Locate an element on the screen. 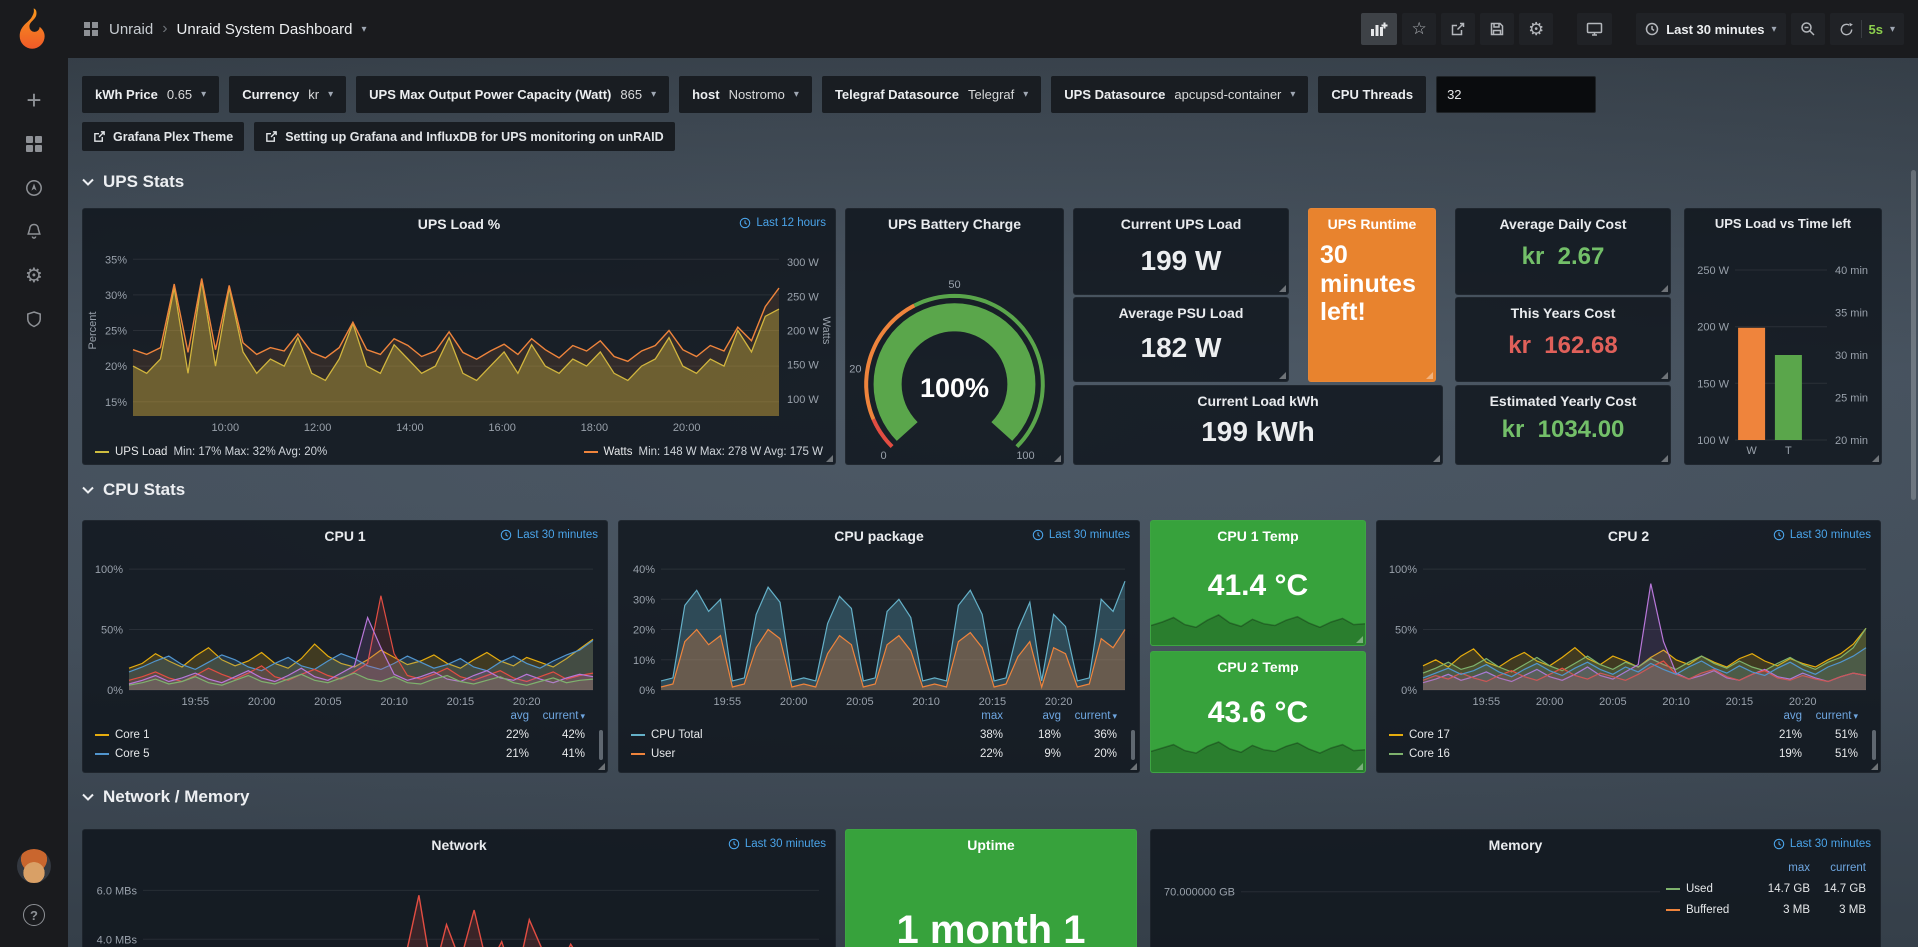 Image resolution: width=1918 pixels, height=947 pixels. dashboard-settings-button: ⚙ is located at coordinates (1536, 29).